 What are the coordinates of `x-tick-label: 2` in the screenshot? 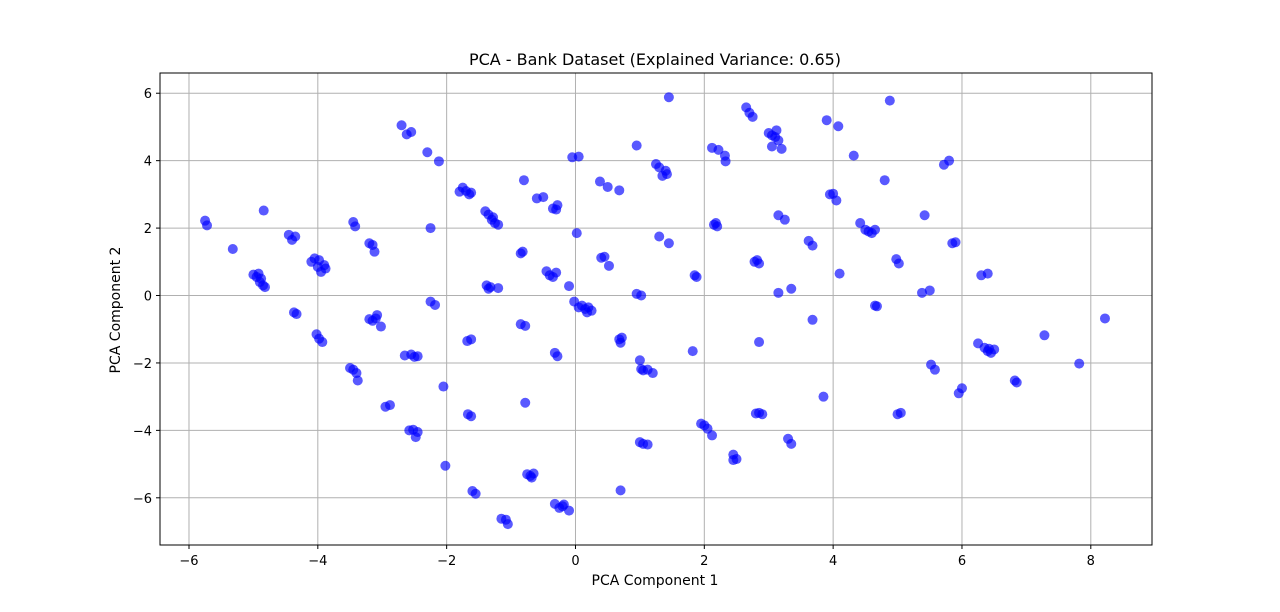 It's located at (704, 561).